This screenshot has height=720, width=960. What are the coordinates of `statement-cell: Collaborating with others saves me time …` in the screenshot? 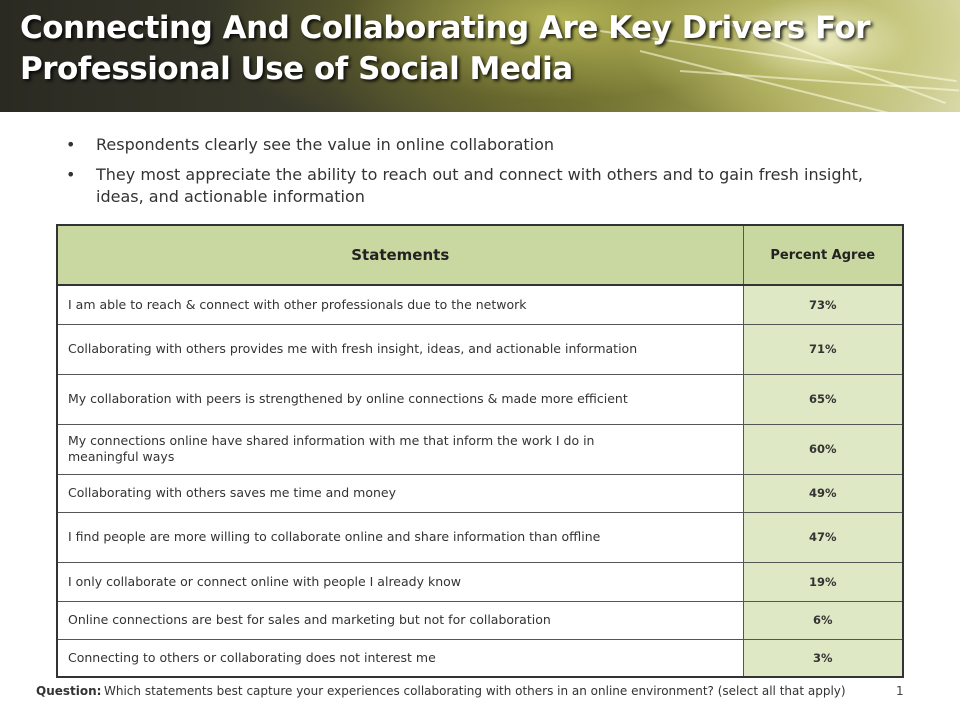 It's located at (401, 493).